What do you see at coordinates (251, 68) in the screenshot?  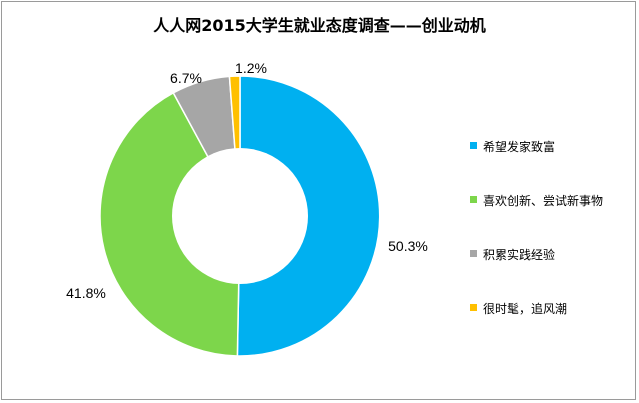 I see `data-label: 1.2%` at bounding box center [251, 68].